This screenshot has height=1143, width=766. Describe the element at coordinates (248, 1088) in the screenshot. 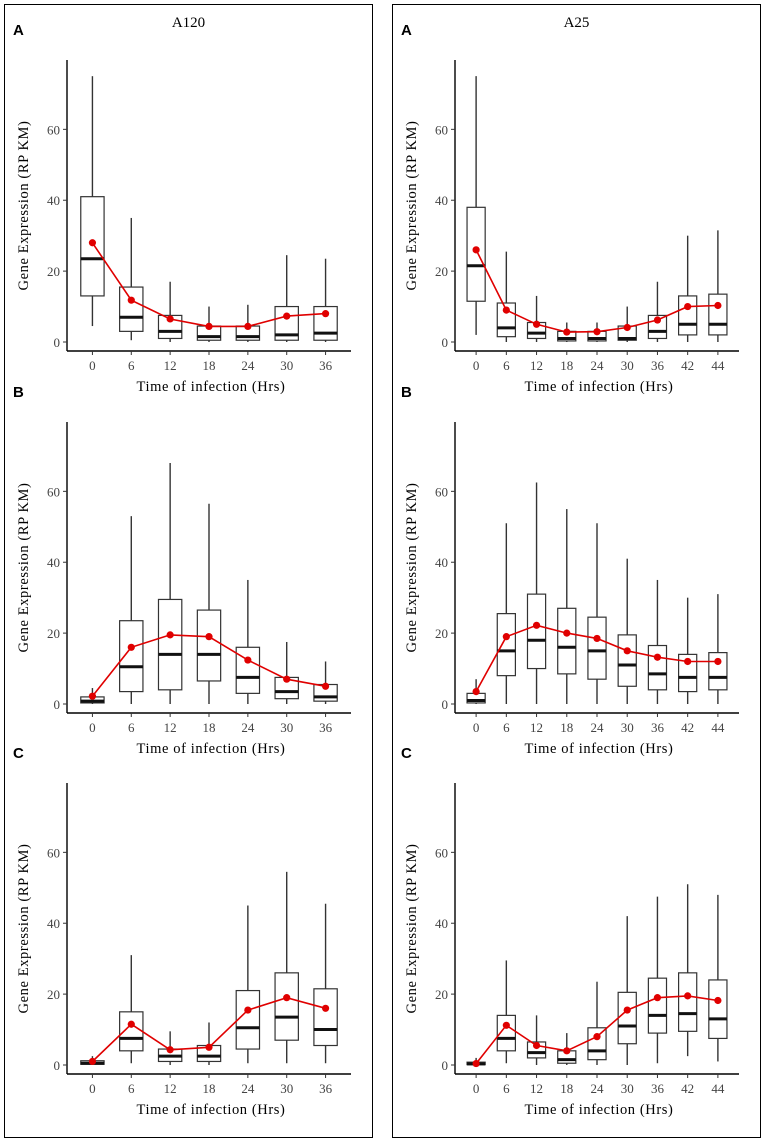

I see `x-tick-label: 24` at that location.